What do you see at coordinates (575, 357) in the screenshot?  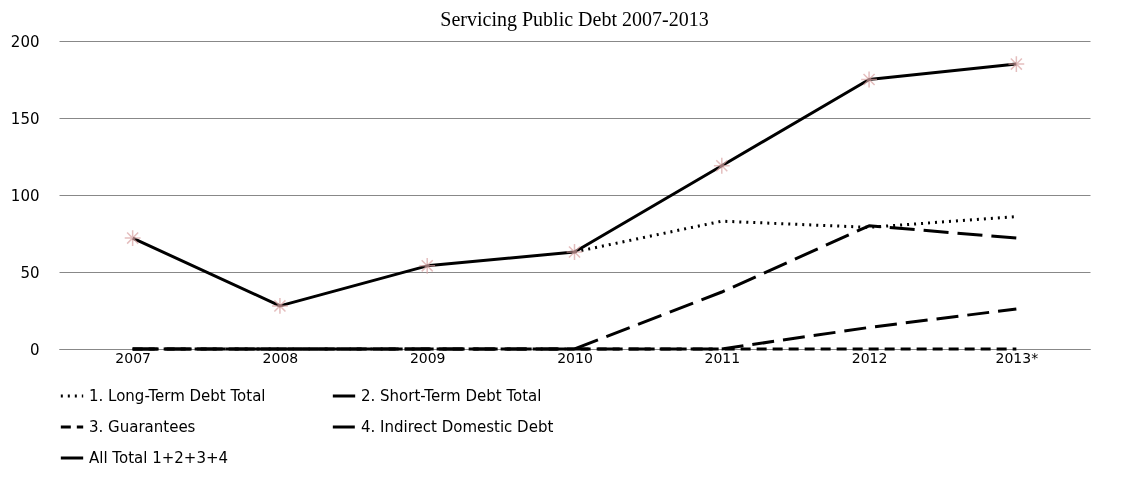 I see `x-tick-label: 2010` at bounding box center [575, 357].